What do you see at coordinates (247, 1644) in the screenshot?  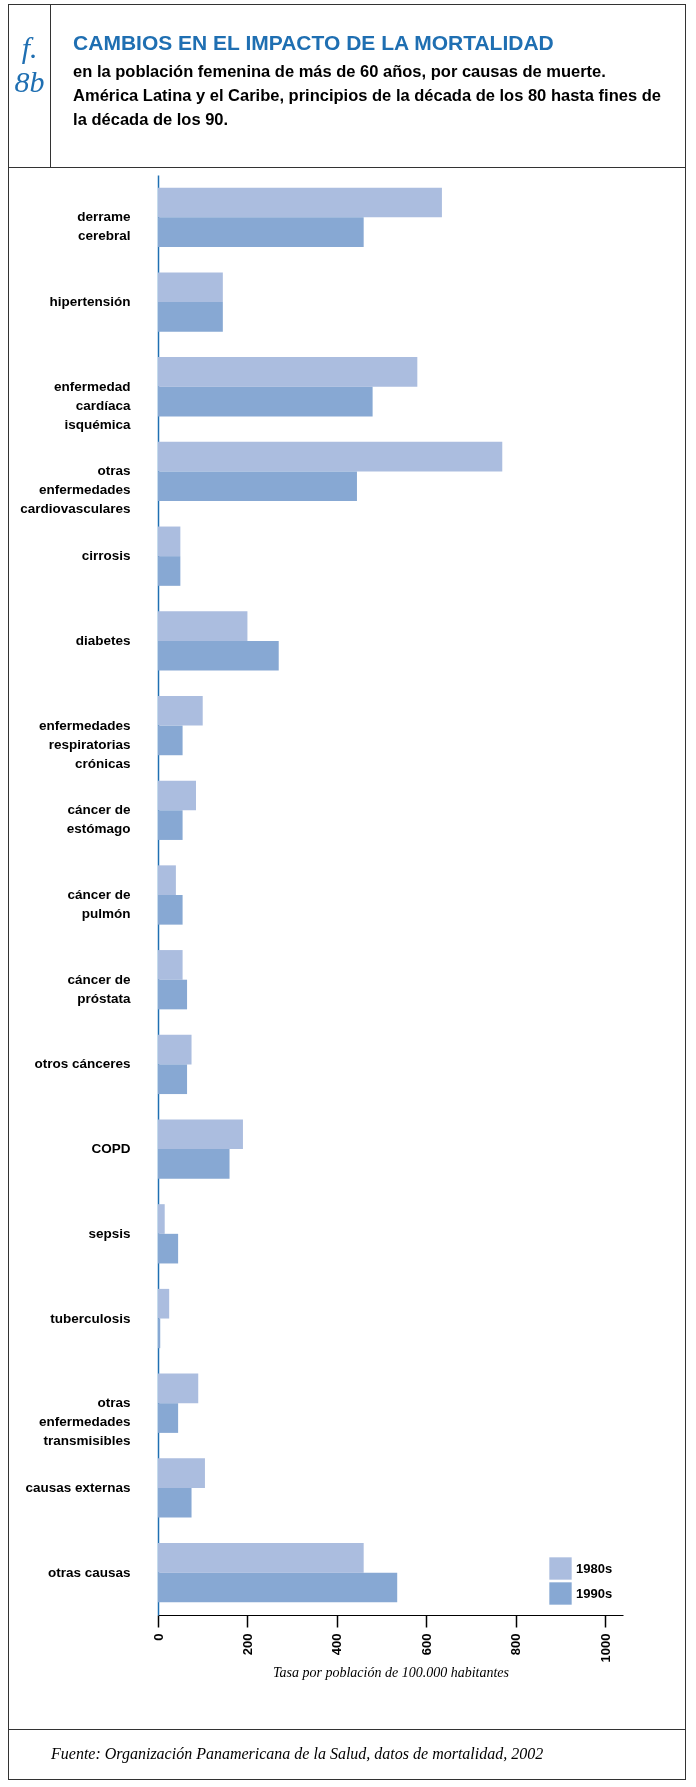 I see `x-tick-label: 200` at bounding box center [247, 1644].